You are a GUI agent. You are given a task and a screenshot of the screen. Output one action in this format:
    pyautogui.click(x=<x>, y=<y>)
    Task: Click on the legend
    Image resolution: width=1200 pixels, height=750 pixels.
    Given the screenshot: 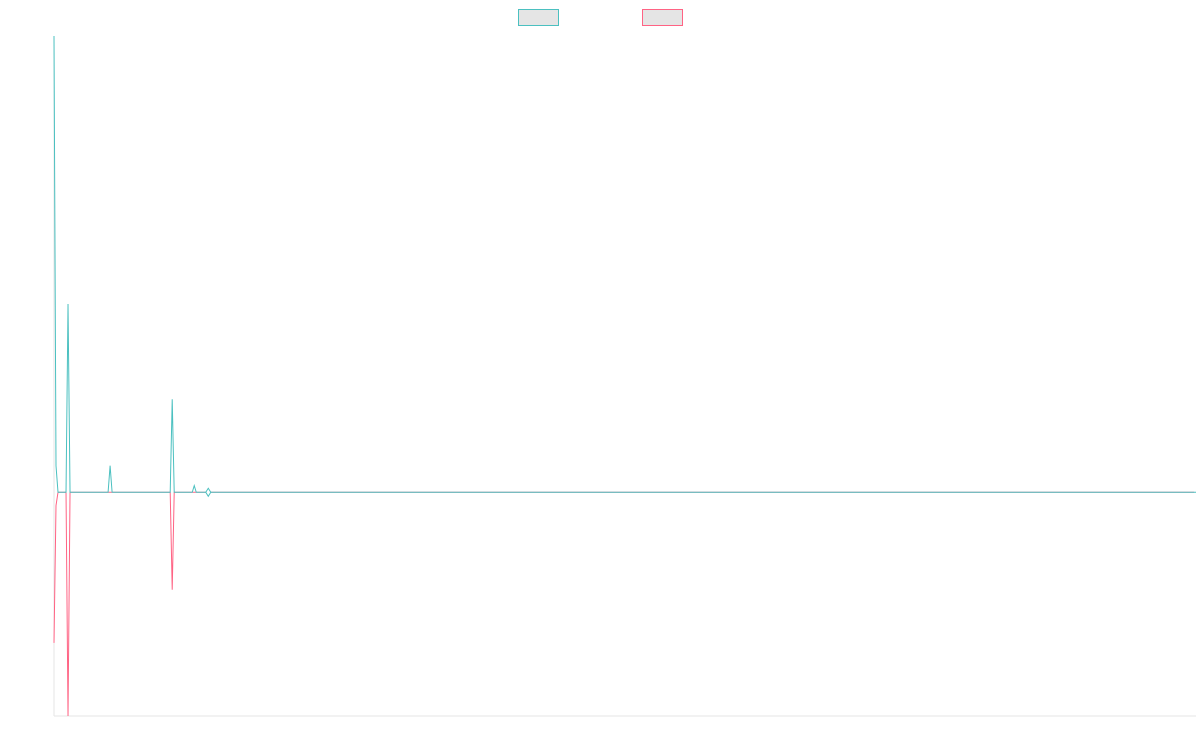 What is the action you would take?
    pyautogui.click(x=600, y=17)
    